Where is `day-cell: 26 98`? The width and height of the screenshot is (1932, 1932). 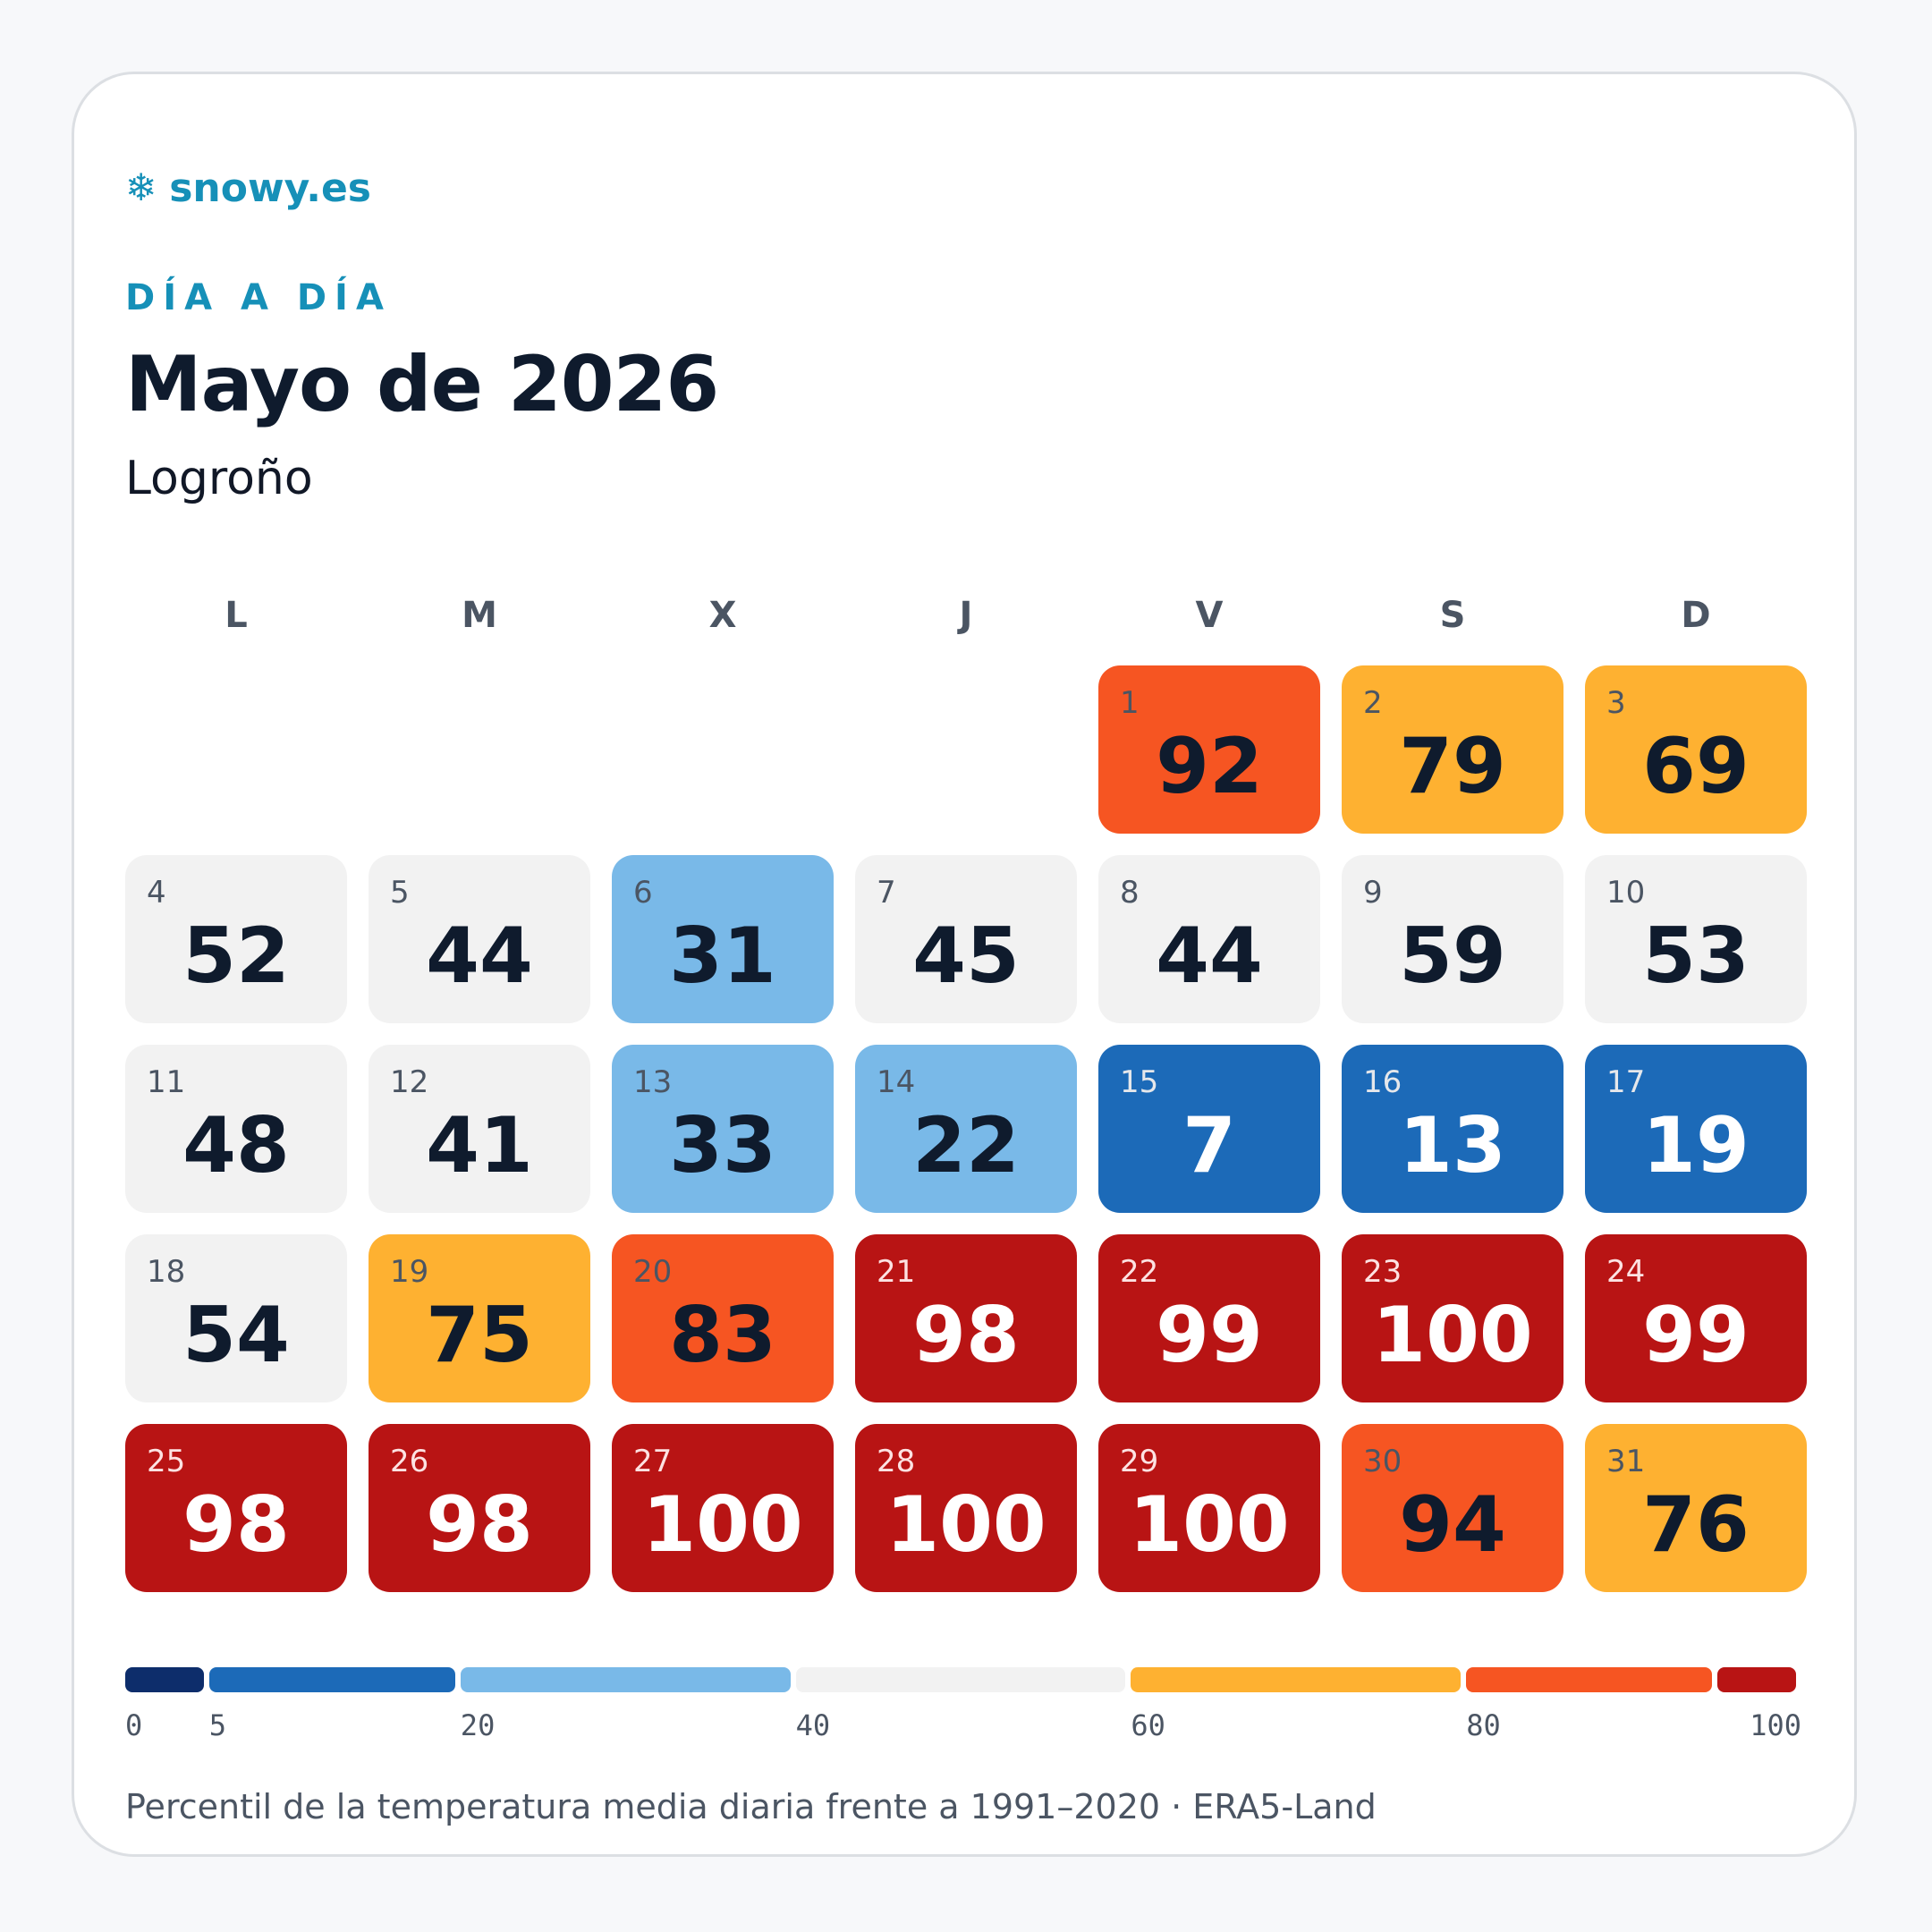 day-cell: 26 98 is located at coordinates (479, 1508).